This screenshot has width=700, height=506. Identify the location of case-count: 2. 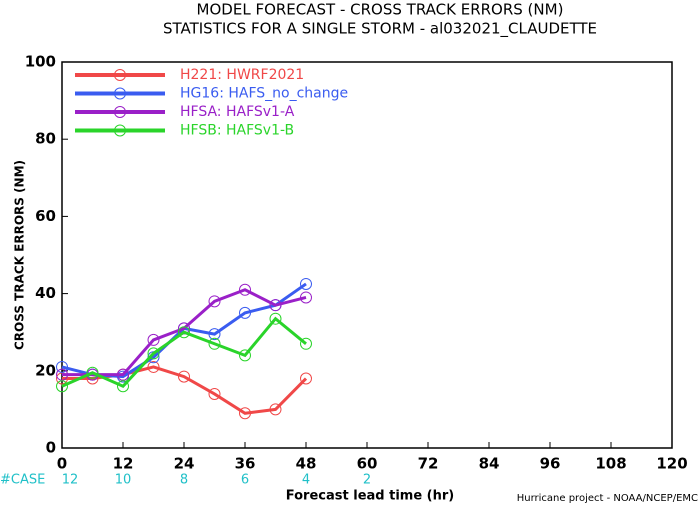
(367, 480).